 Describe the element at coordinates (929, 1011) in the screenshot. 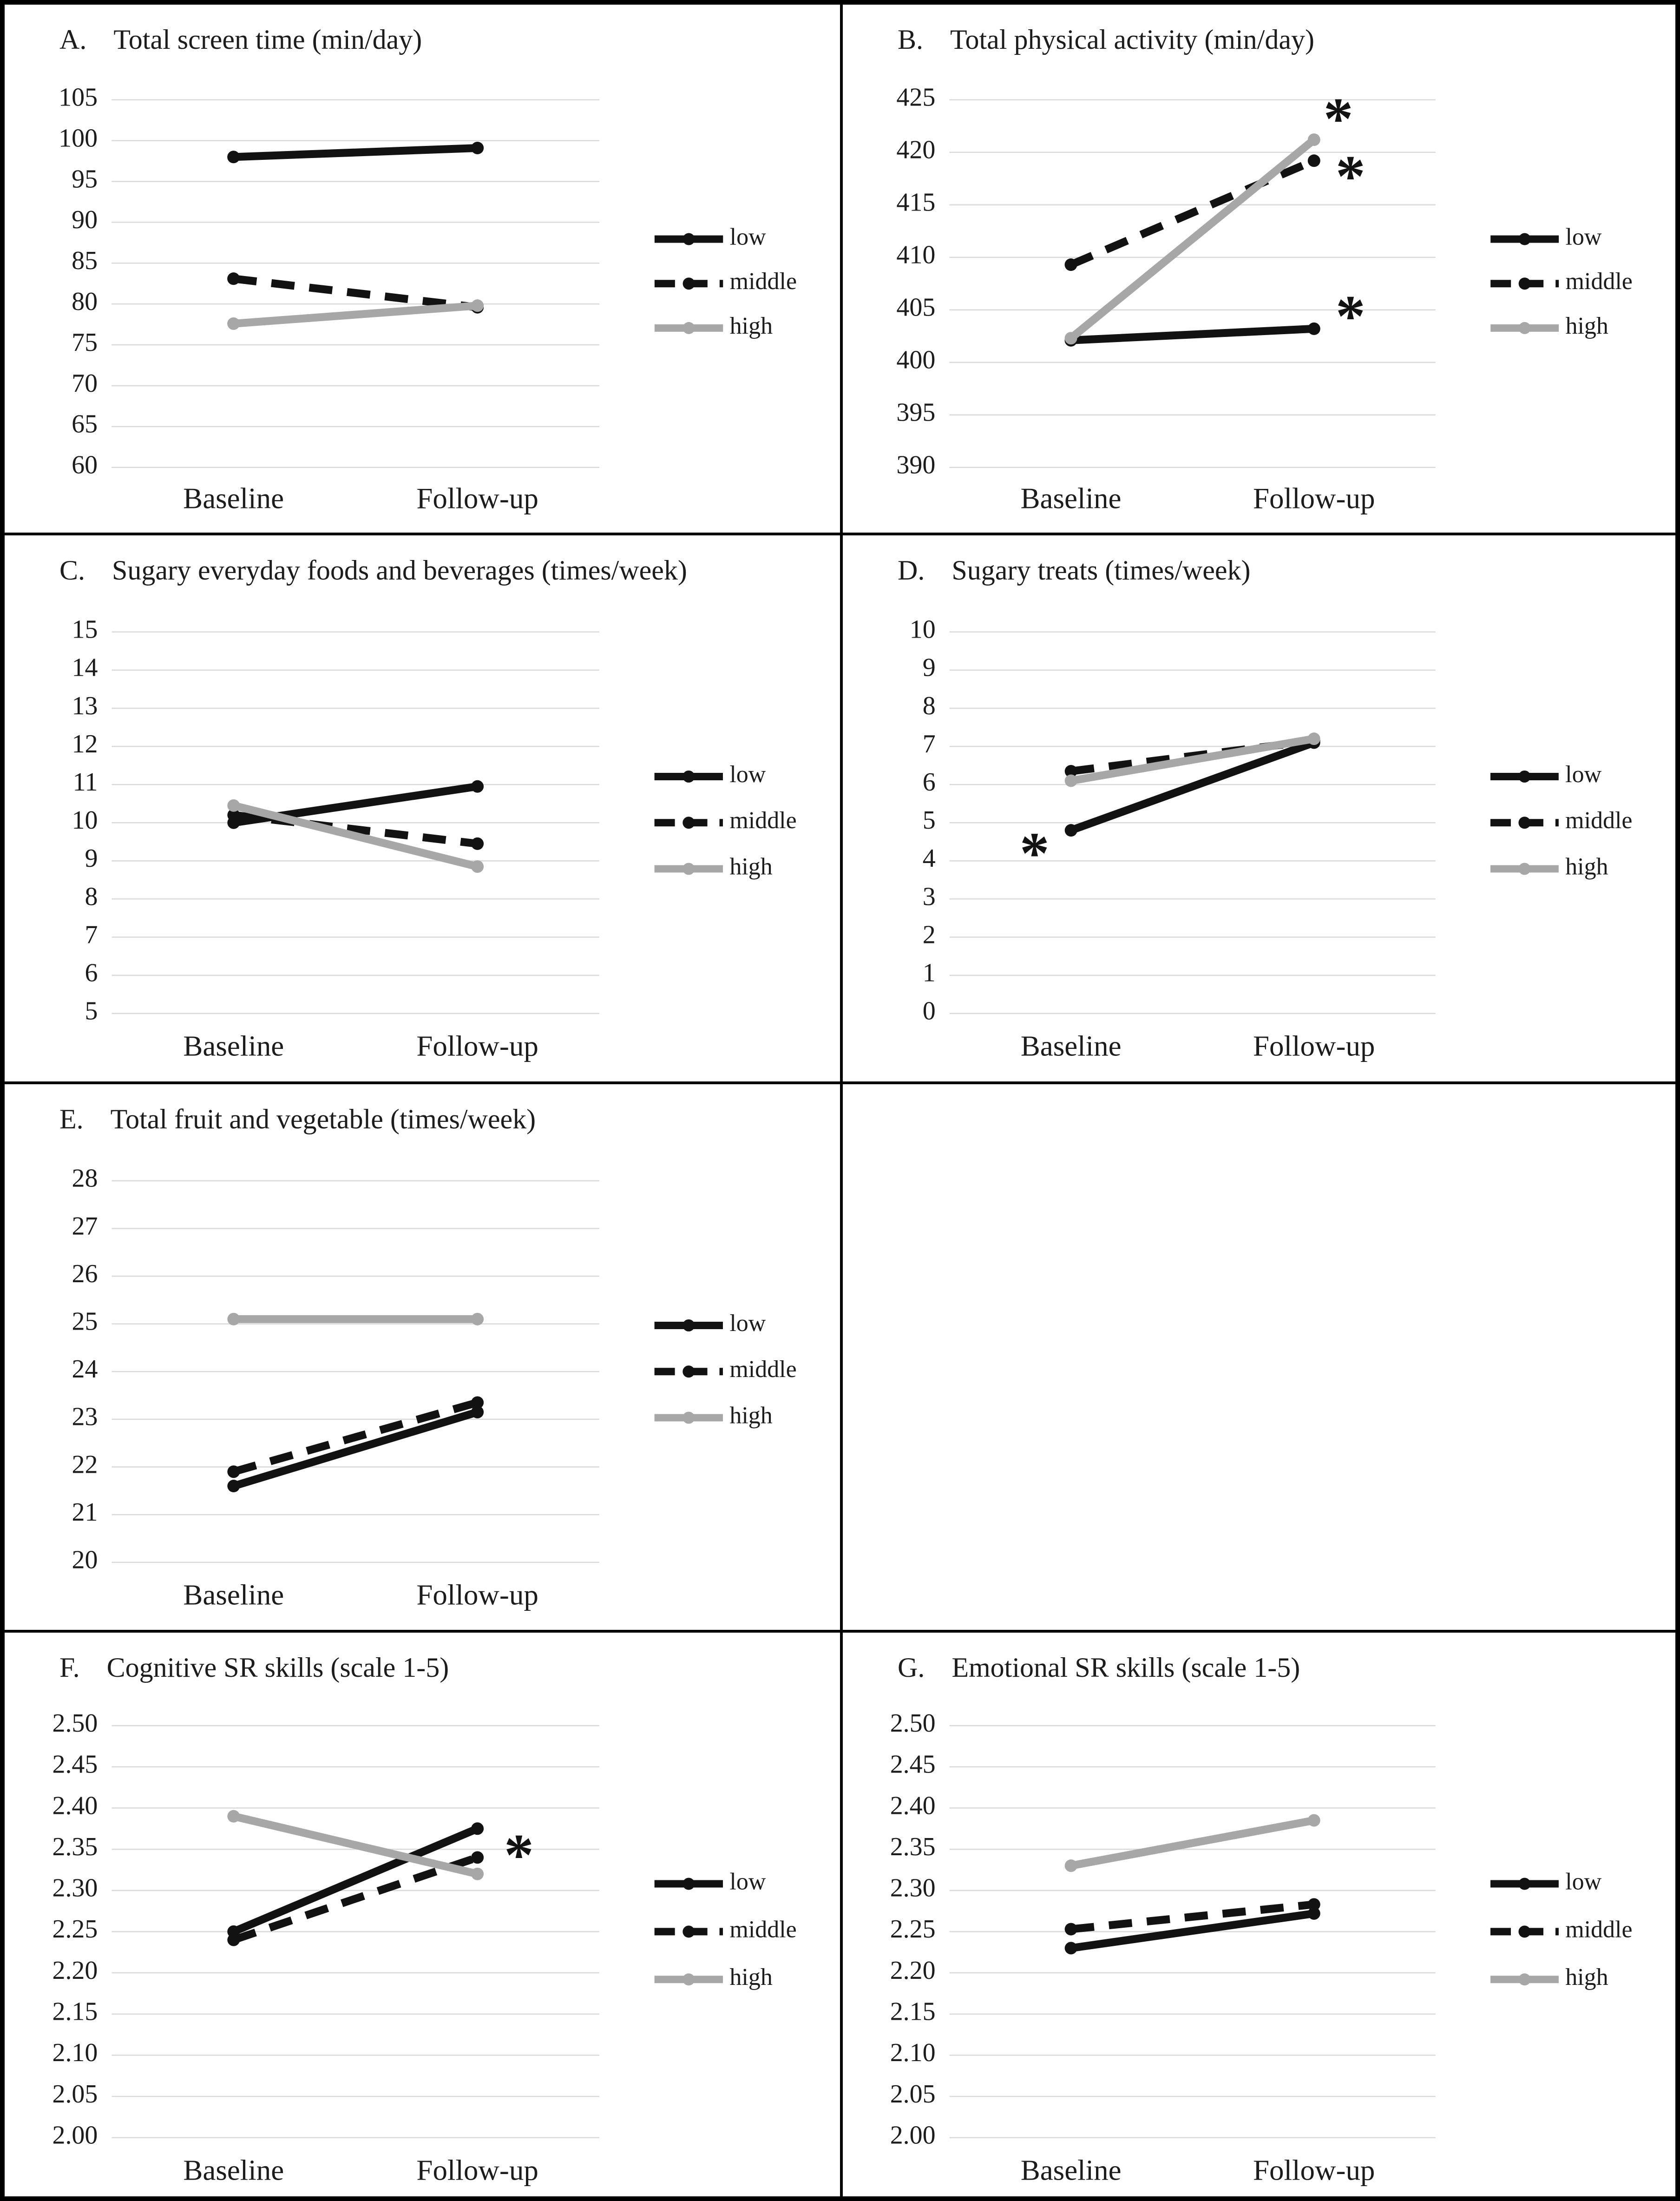

I see `svg-text: 0` at that location.